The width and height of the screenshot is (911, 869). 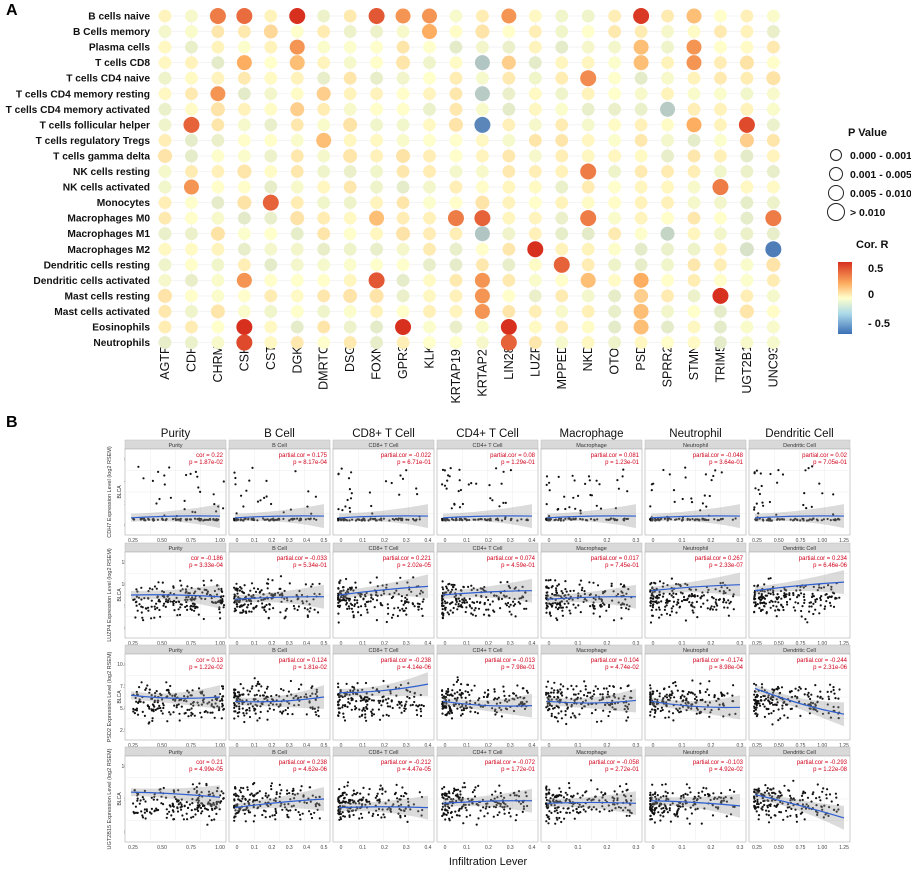 What do you see at coordinates (636, 541) in the screenshot?
I see `scatter-x-tick: 0.3` at bounding box center [636, 541].